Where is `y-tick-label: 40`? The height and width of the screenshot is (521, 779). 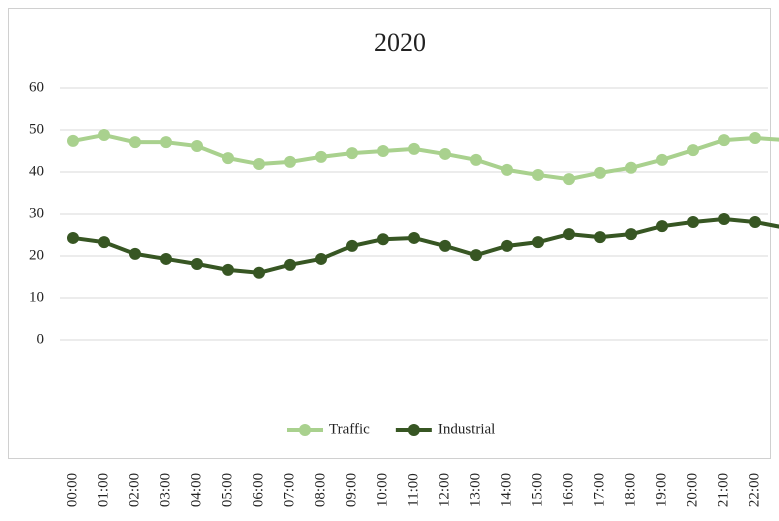
y-tick-label: 40 is located at coordinates (36, 171).